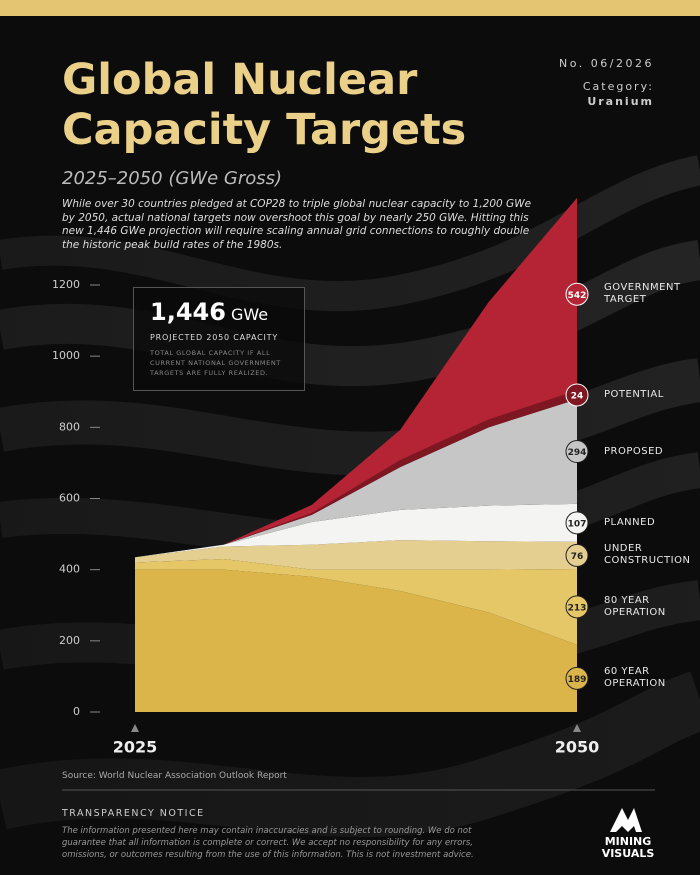 The width and height of the screenshot is (700, 875). Describe the element at coordinates (642, 294) in the screenshot. I see `series-label: GOVERNMENT TARGET` at that location.